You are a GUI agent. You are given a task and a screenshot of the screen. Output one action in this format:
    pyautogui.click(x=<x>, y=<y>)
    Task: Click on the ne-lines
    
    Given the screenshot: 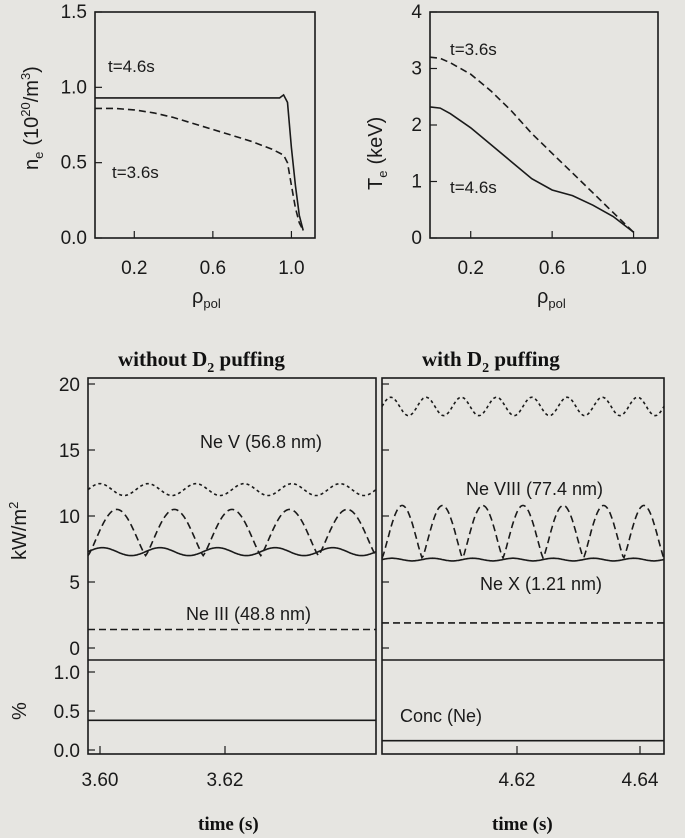 What is the action you would take?
    pyautogui.click(x=199, y=162)
    